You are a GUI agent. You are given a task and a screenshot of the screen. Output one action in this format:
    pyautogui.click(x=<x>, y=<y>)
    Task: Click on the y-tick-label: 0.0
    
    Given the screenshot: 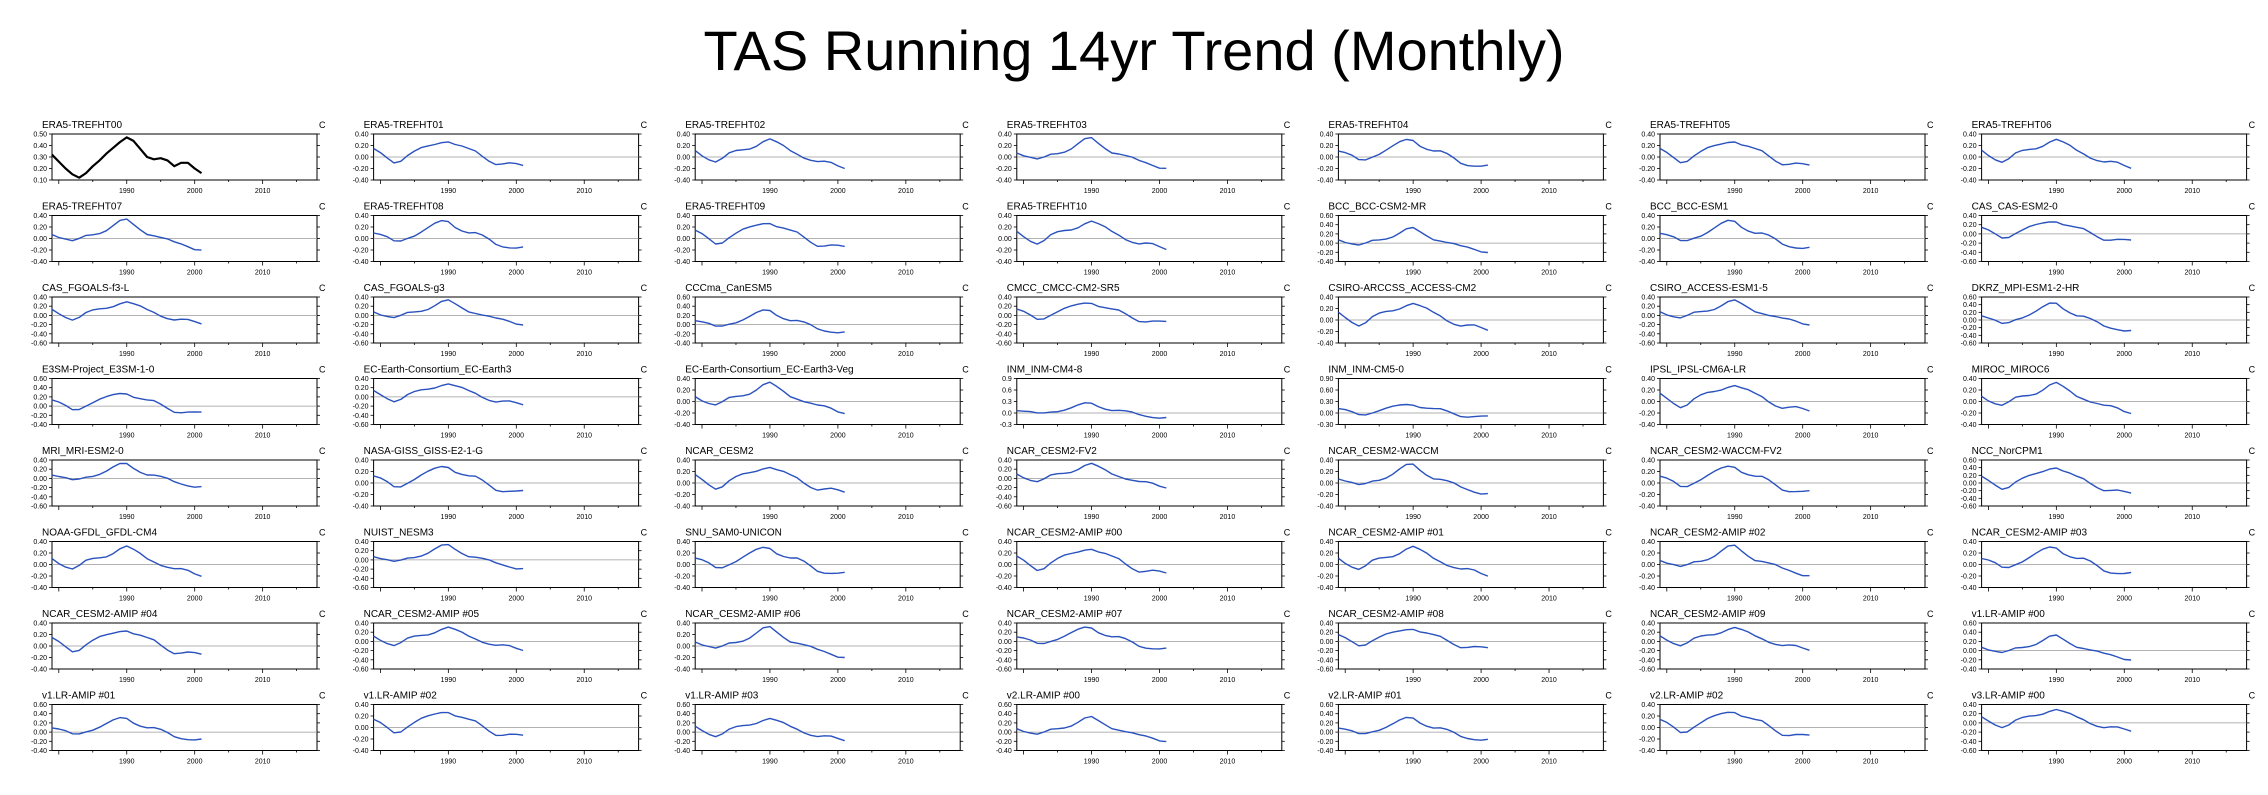 What is the action you would take?
    pyautogui.click(x=1007, y=414)
    